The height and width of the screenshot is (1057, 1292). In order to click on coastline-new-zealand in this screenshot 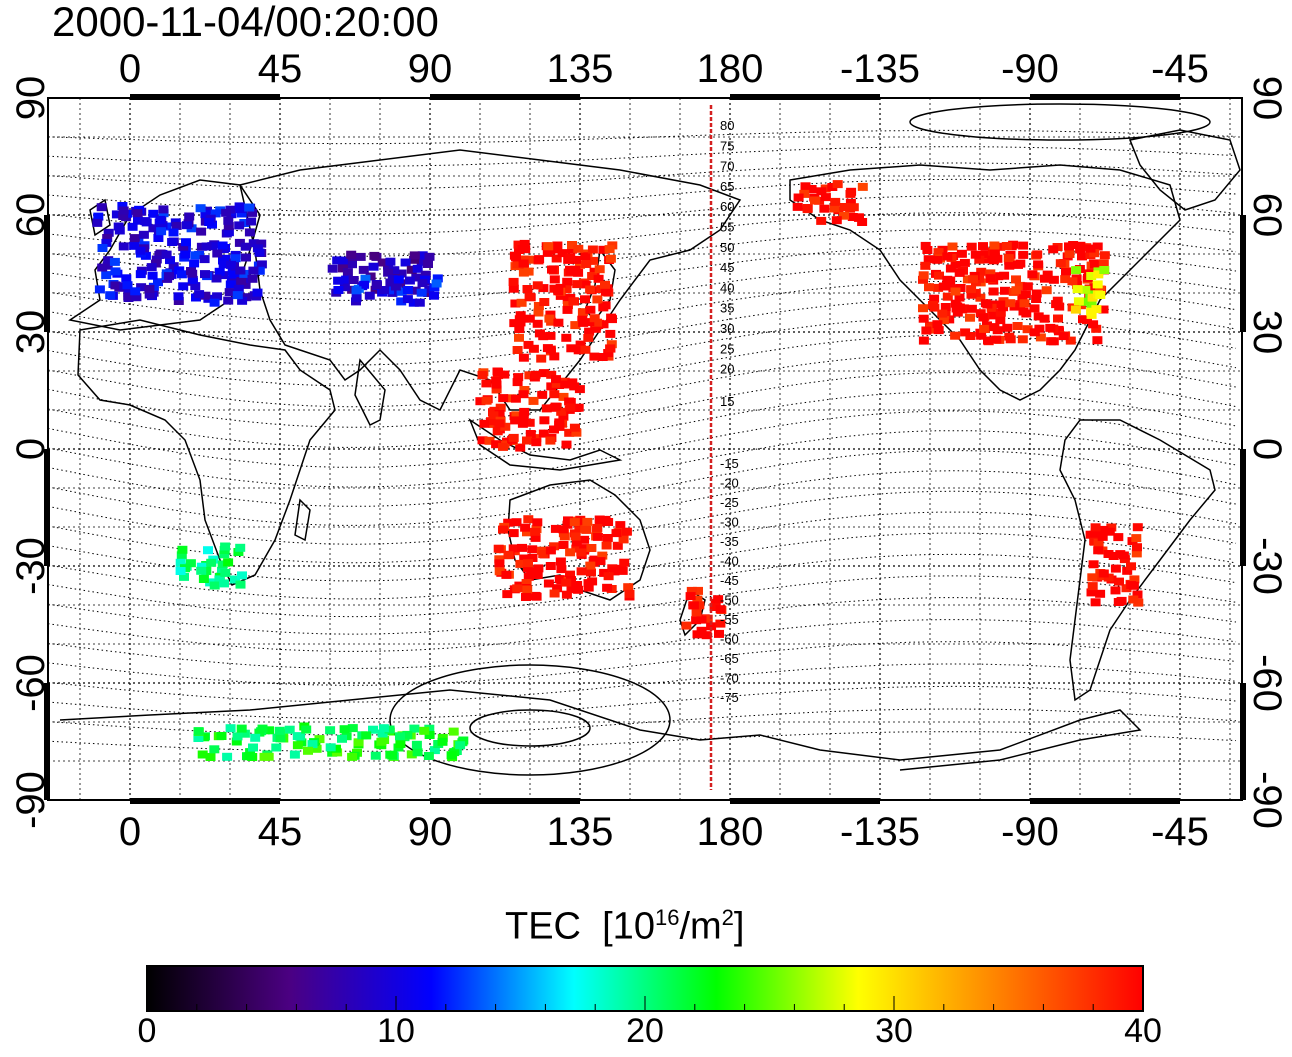, I will do `click(692, 612)`.